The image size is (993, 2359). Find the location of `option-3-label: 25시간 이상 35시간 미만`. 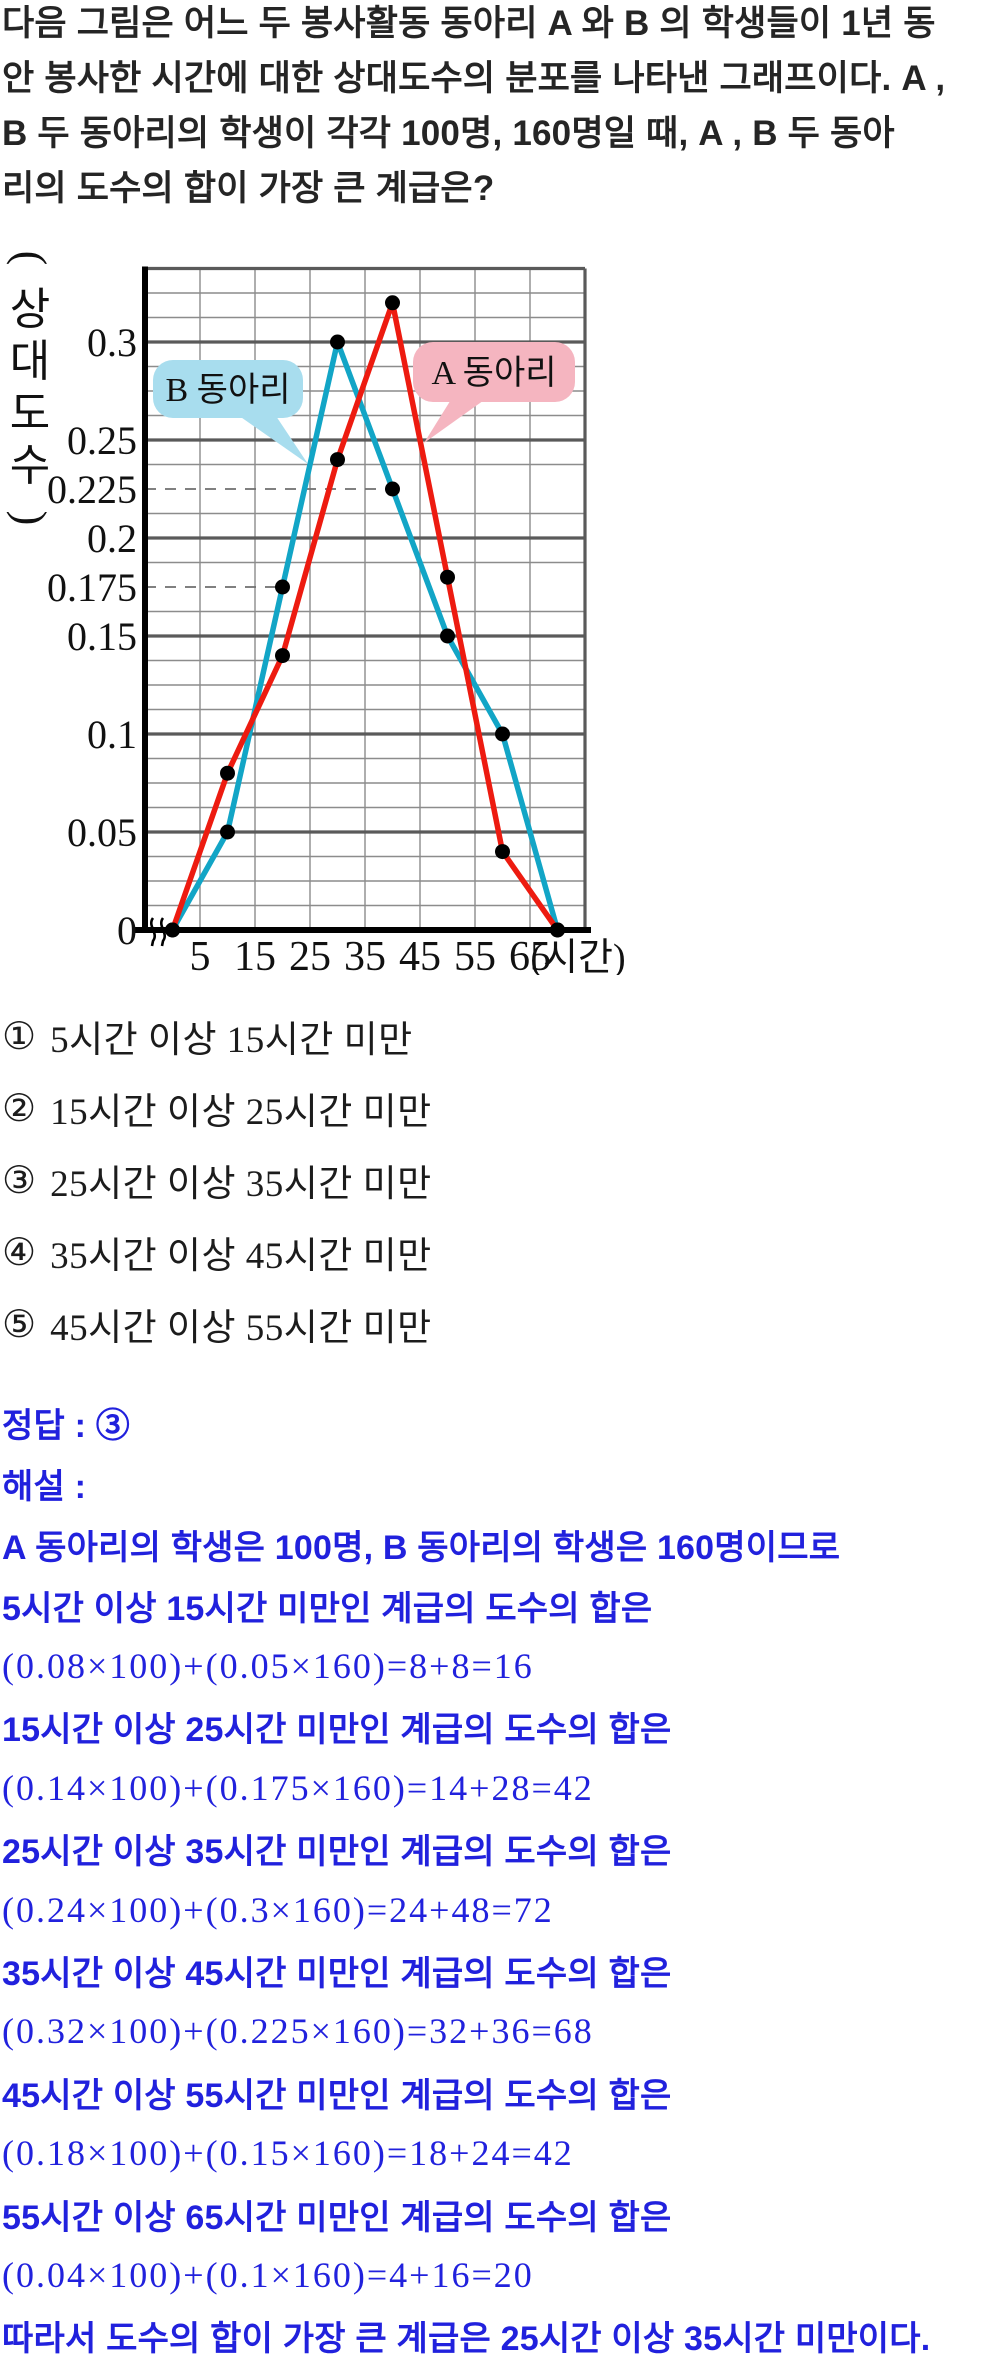

option-3-label: 25시간 이상 35시간 미만 is located at coordinates (241, 1184).